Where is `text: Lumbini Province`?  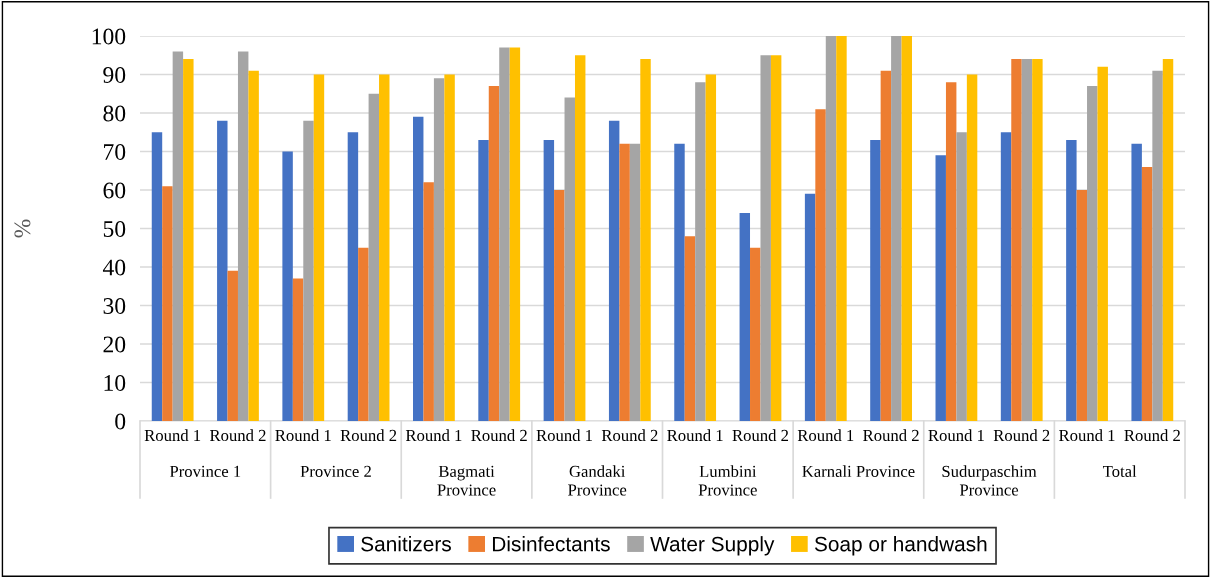 text: Lumbini Province is located at coordinates (727, 480).